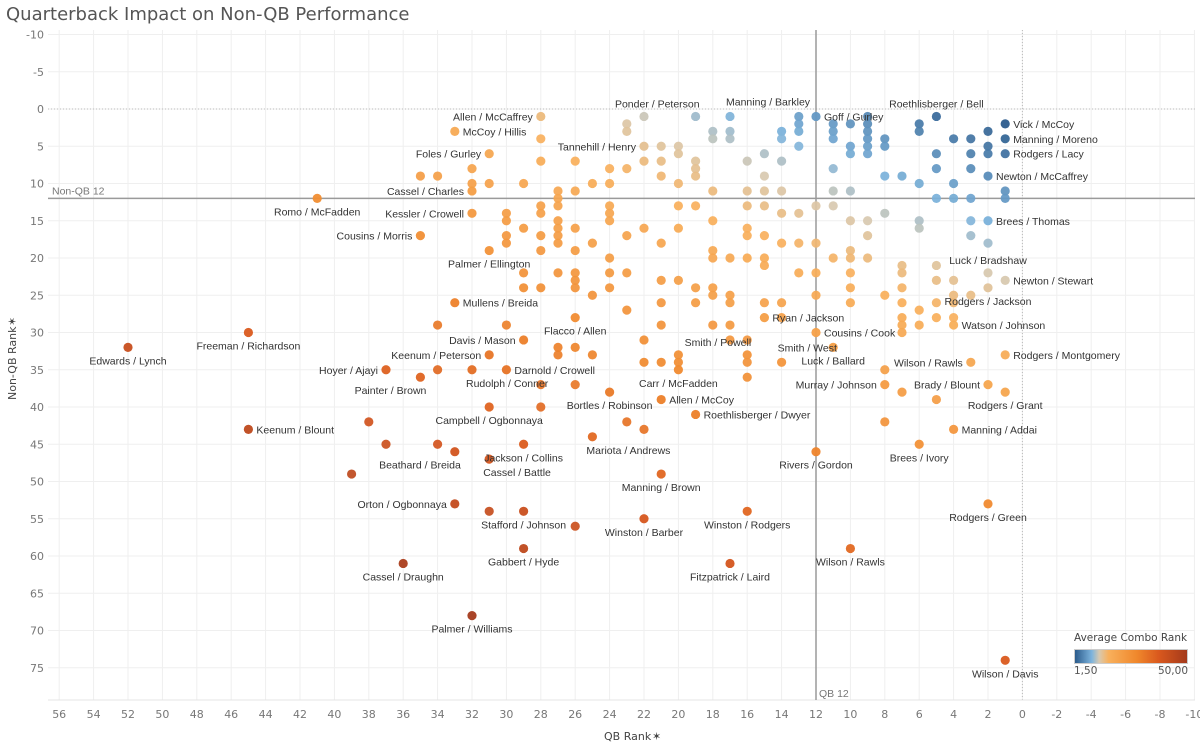 The height and width of the screenshot is (747, 1200). I want to click on point-label: Newton / McCaffrey, so click(1042, 177).